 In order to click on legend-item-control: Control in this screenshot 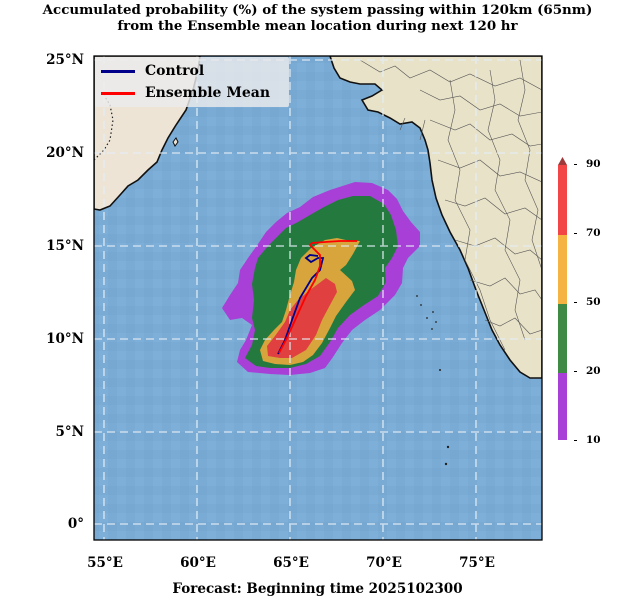, I will do `click(152, 71)`.